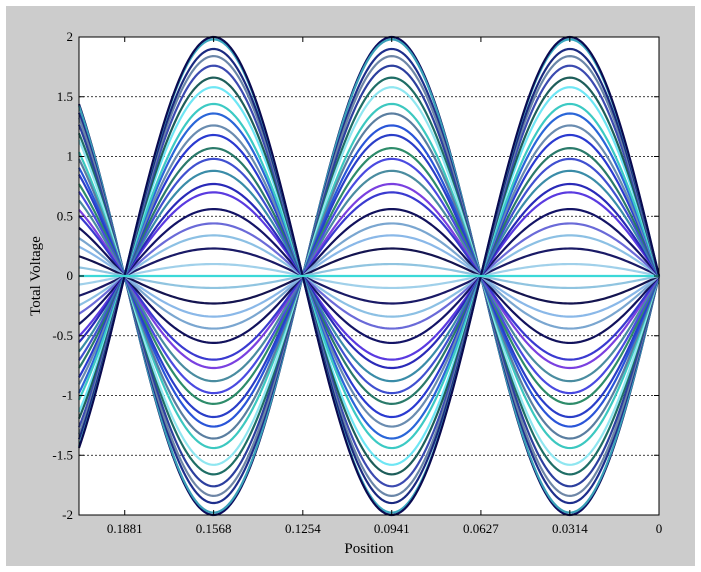 This screenshot has height=572, width=701. Describe the element at coordinates (62, 335) in the screenshot. I see `y-tick-label: -0.5` at that location.